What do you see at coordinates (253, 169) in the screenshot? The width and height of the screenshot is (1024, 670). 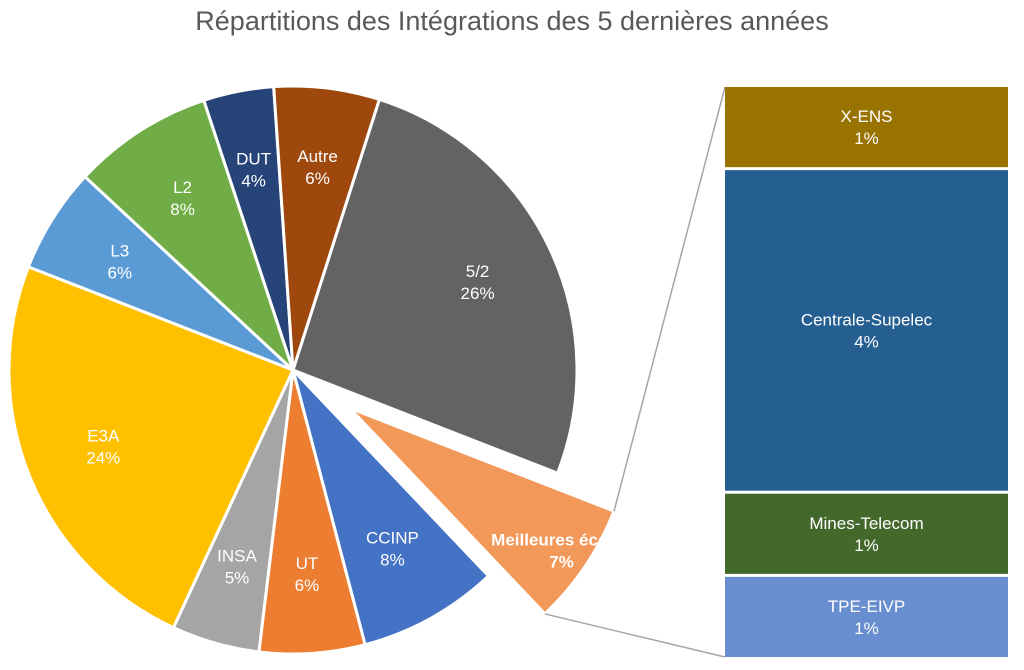 I see `slice-label-dut: DUT 4%` at bounding box center [253, 169].